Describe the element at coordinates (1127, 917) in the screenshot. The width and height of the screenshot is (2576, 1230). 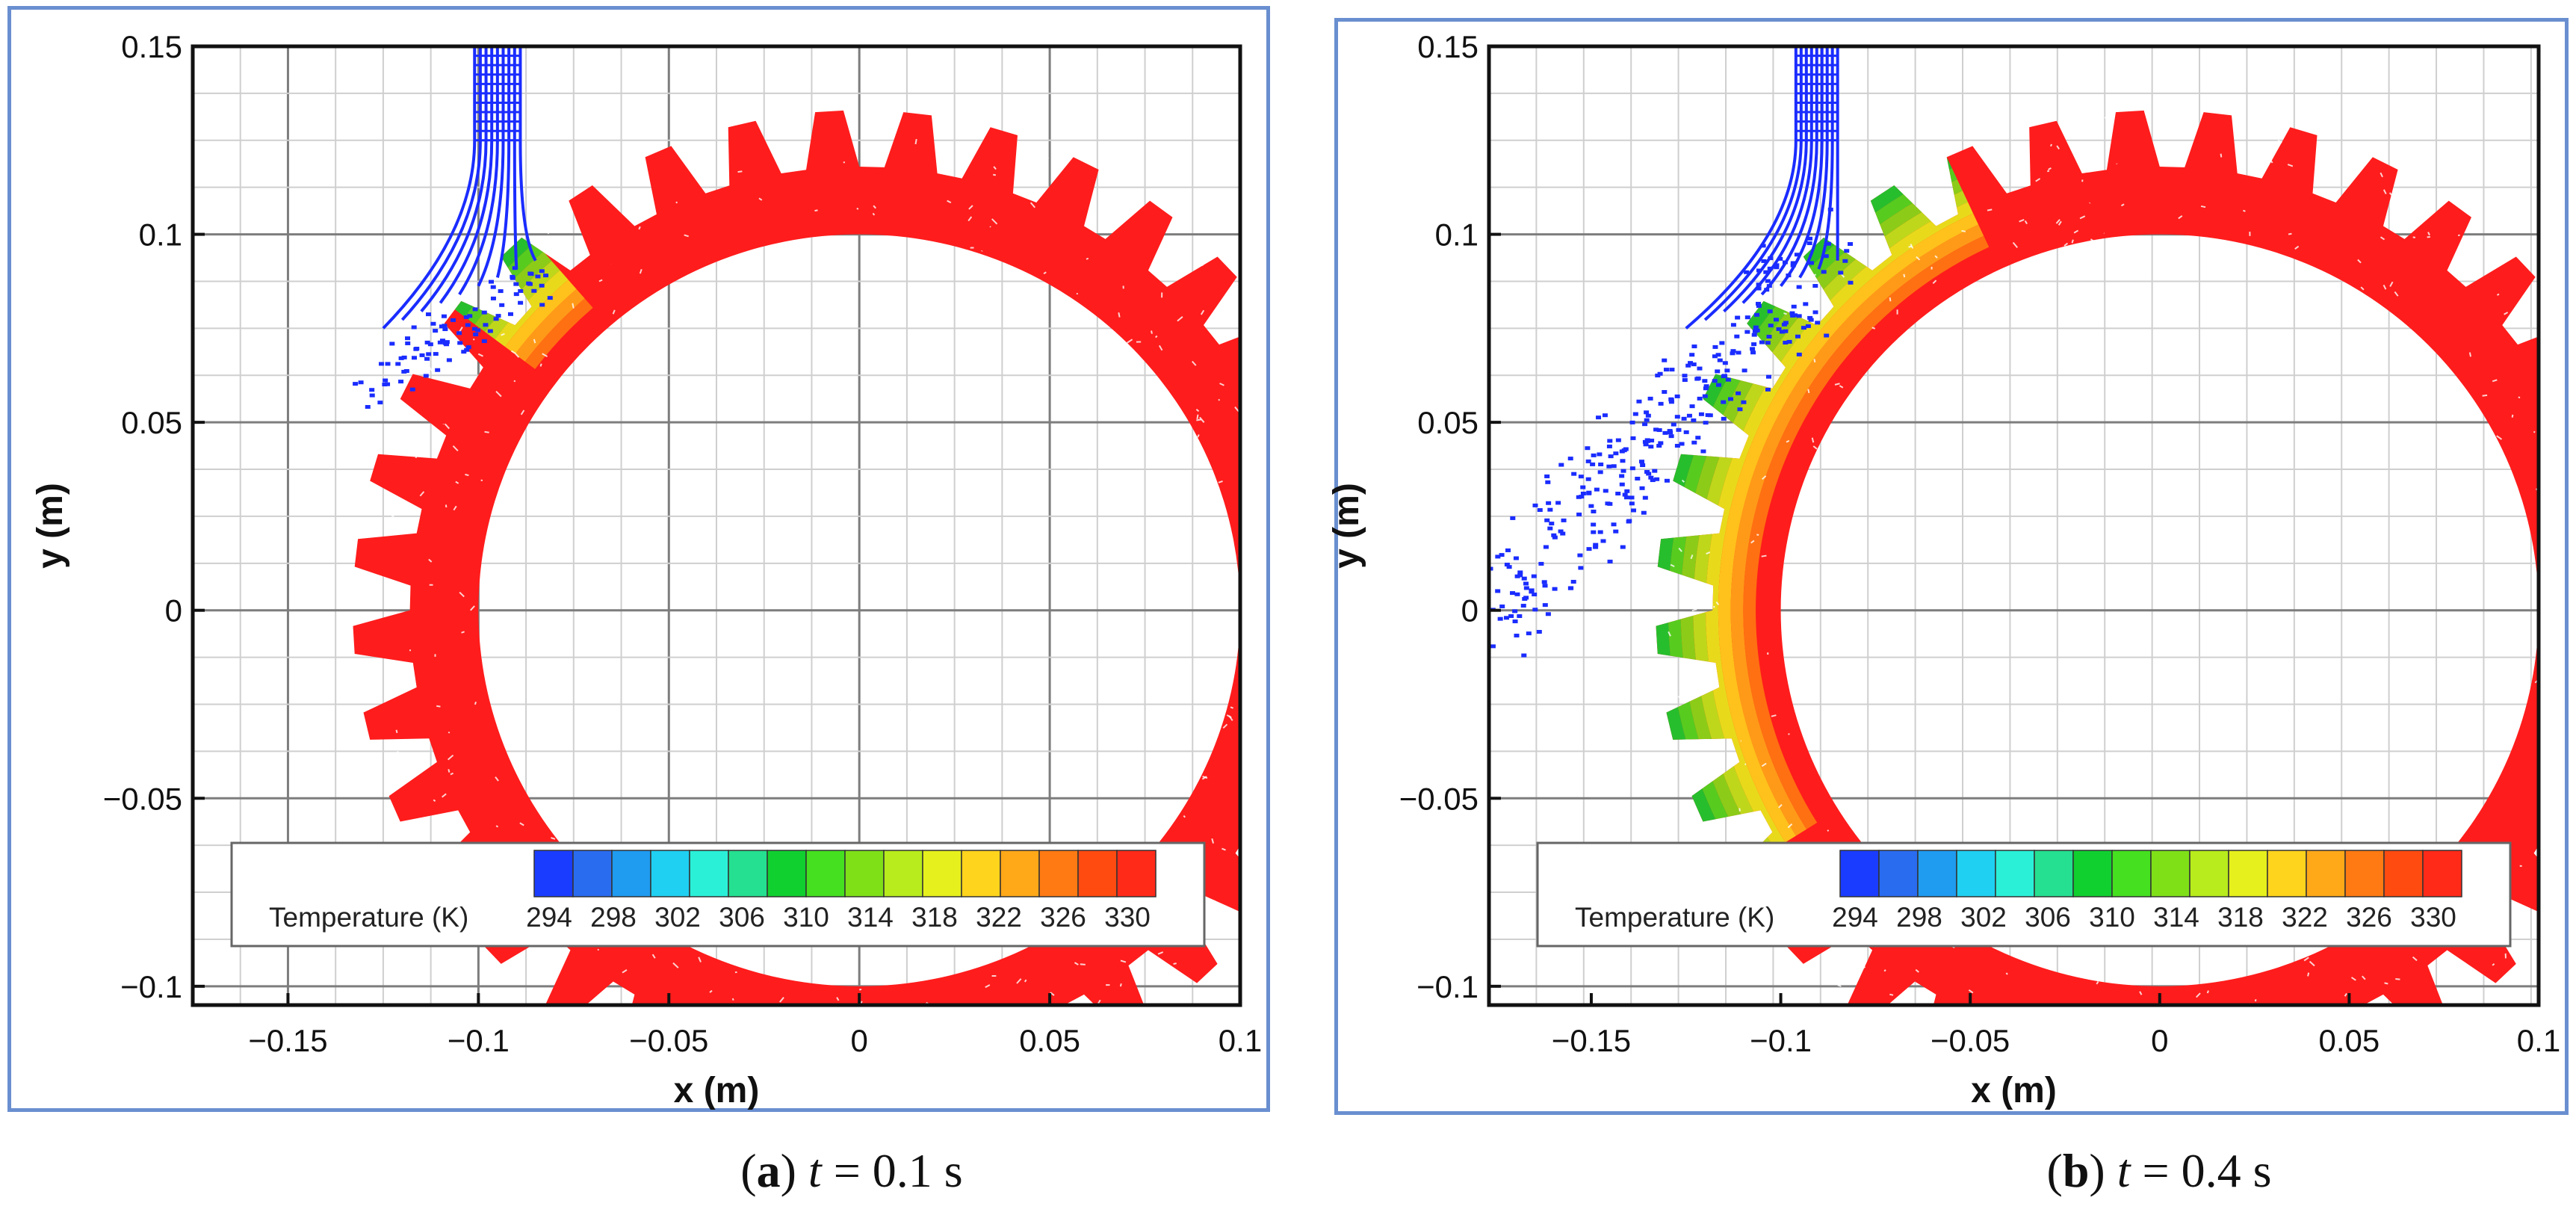
I see `legend-level-label: 330` at that location.